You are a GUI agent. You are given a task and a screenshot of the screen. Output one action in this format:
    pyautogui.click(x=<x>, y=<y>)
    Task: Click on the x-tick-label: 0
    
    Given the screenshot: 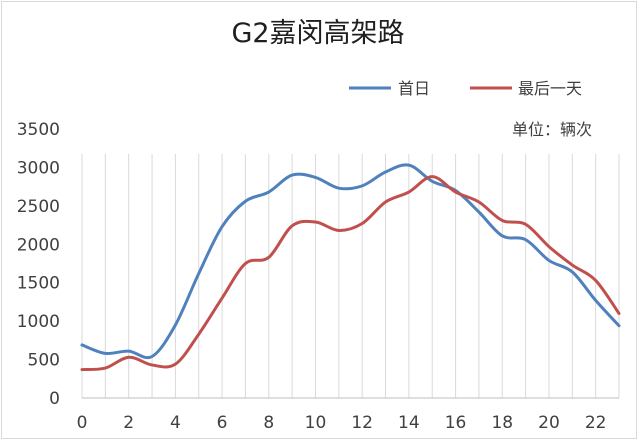 What is the action you would take?
    pyautogui.click(x=82, y=423)
    